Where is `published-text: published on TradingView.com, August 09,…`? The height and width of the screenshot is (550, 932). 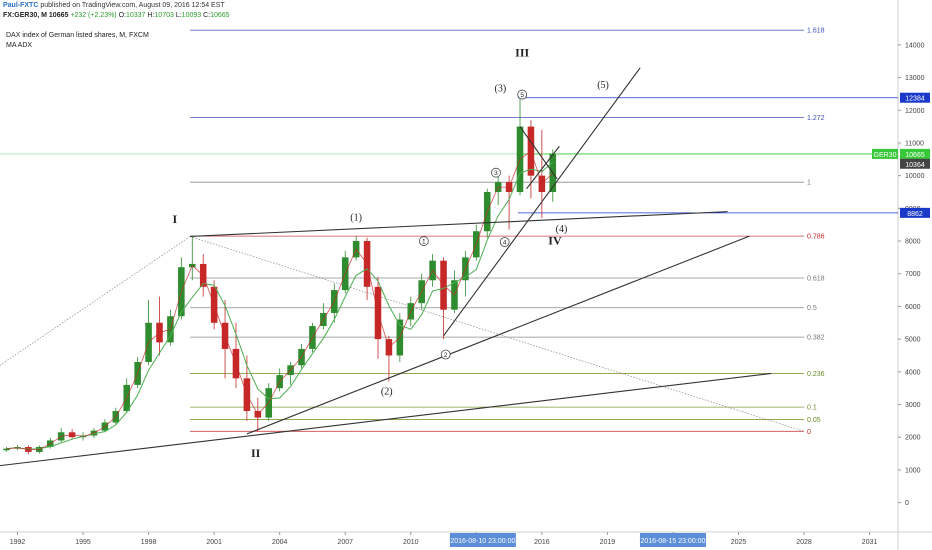 published-text: published on TradingView.com, August 09,… is located at coordinates (132, 5).